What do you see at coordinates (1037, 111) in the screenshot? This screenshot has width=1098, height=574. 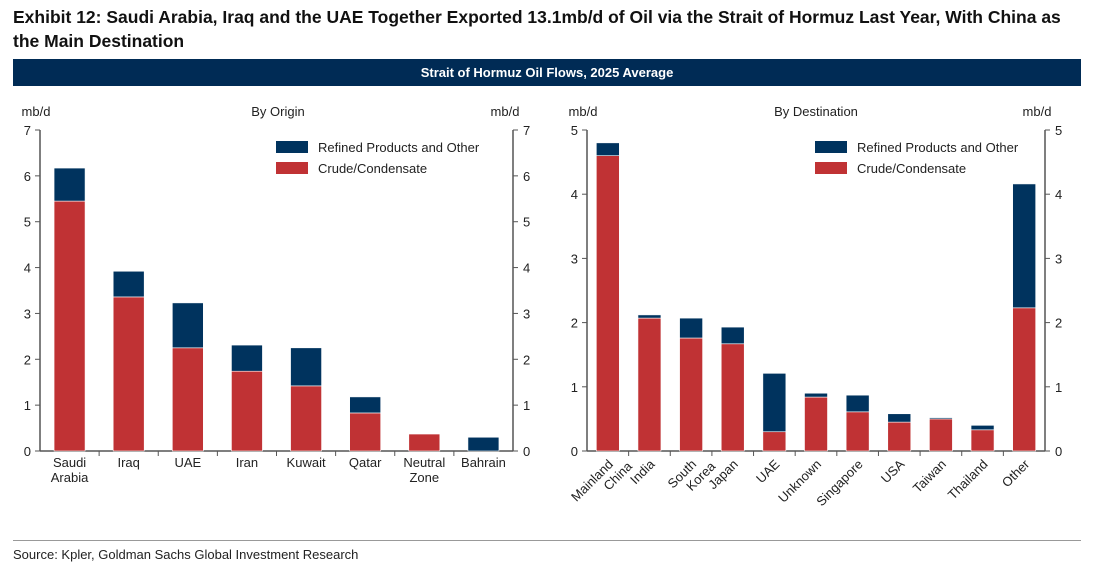 I see `destination-right-unit-label: mb/d` at bounding box center [1037, 111].